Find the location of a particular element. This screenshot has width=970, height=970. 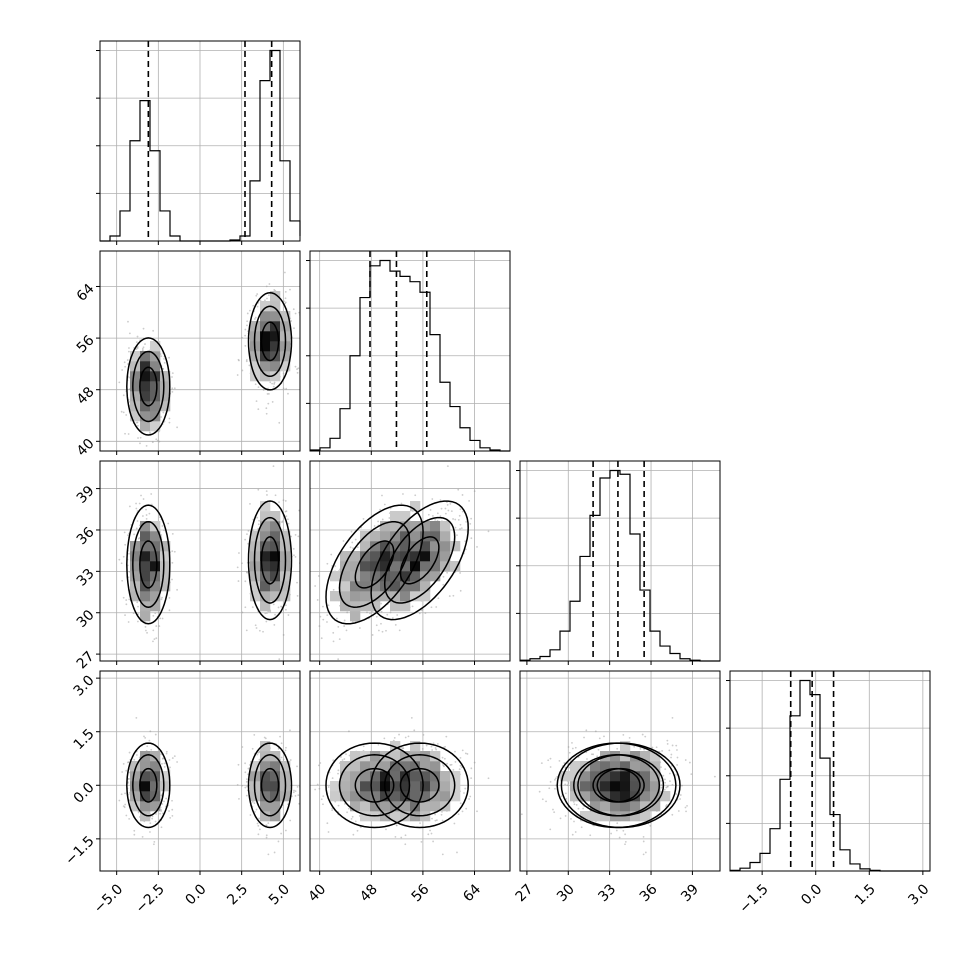

panel-content is located at coordinates (620, 771).